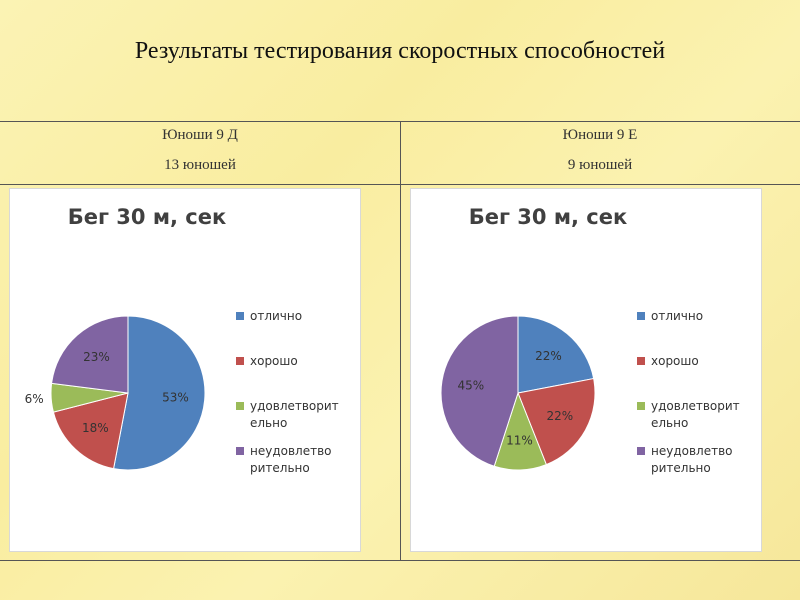 The height and width of the screenshot is (600, 800). Describe the element at coordinates (175, 398) in the screenshot. I see `slice-data-label: 53%` at that location.